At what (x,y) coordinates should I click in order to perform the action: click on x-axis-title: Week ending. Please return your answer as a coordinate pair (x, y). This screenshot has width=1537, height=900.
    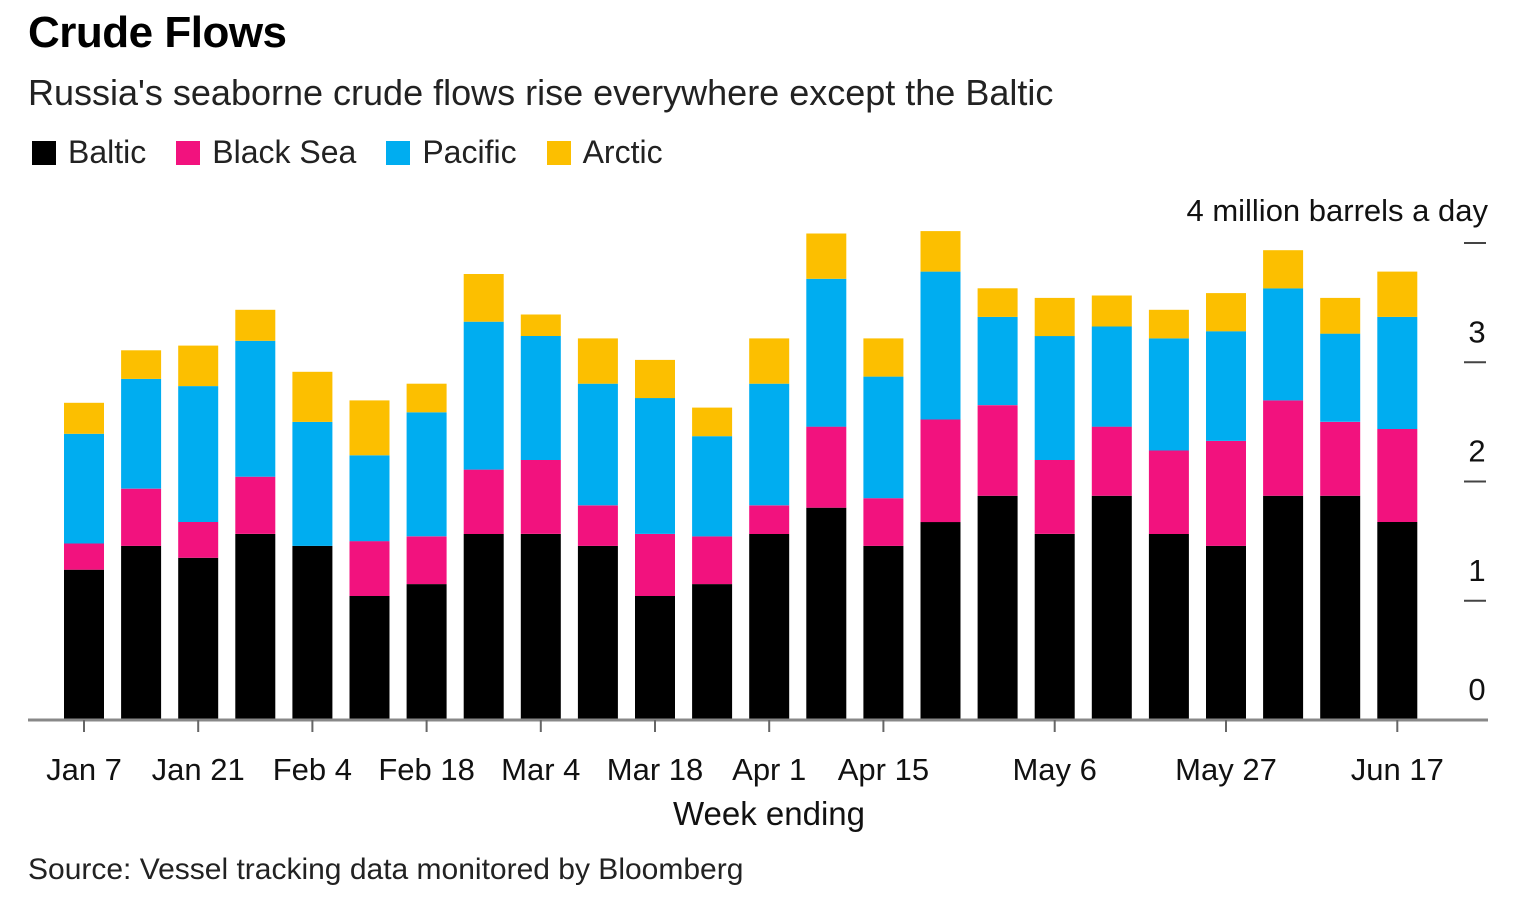
    Looking at the image, I should click on (769, 813).